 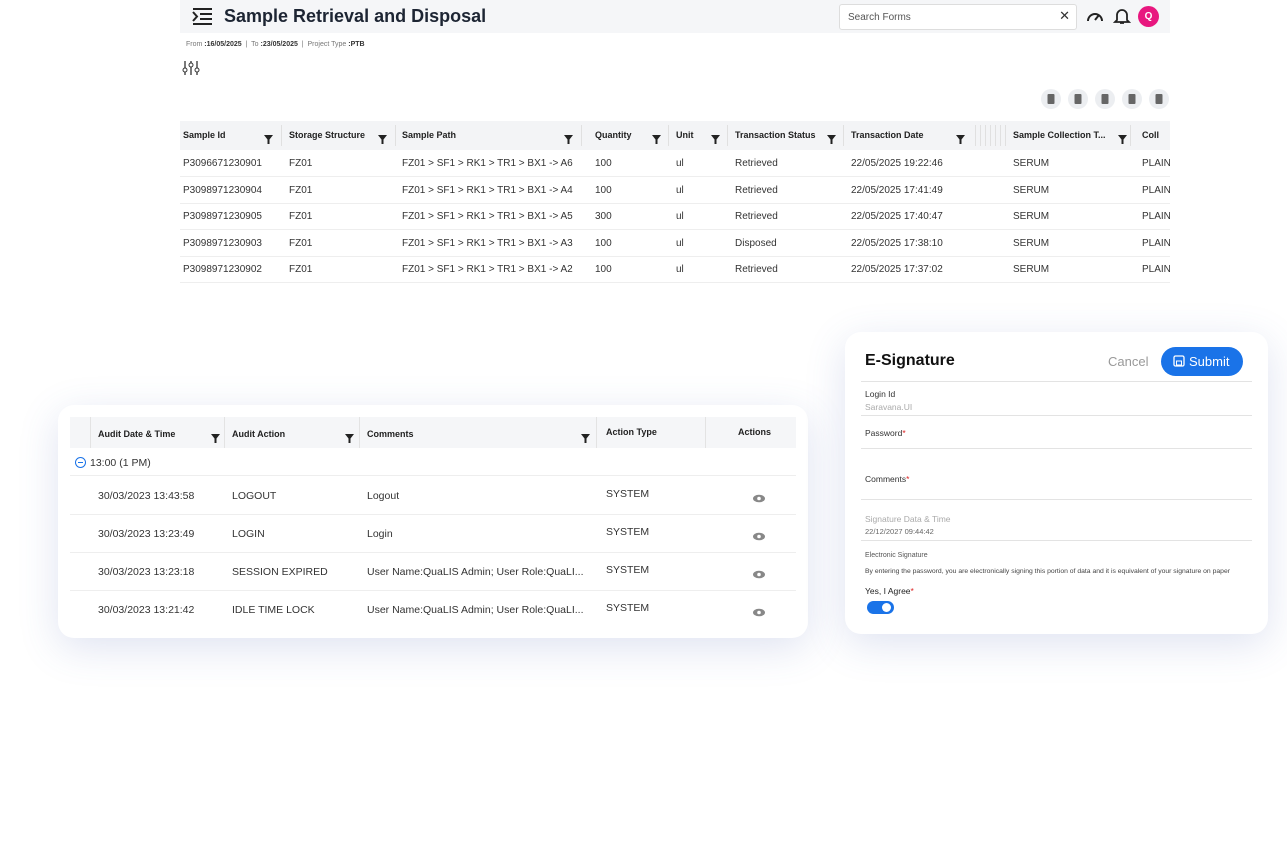 I want to click on column-header: Coll, so click(x=1150, y=135).